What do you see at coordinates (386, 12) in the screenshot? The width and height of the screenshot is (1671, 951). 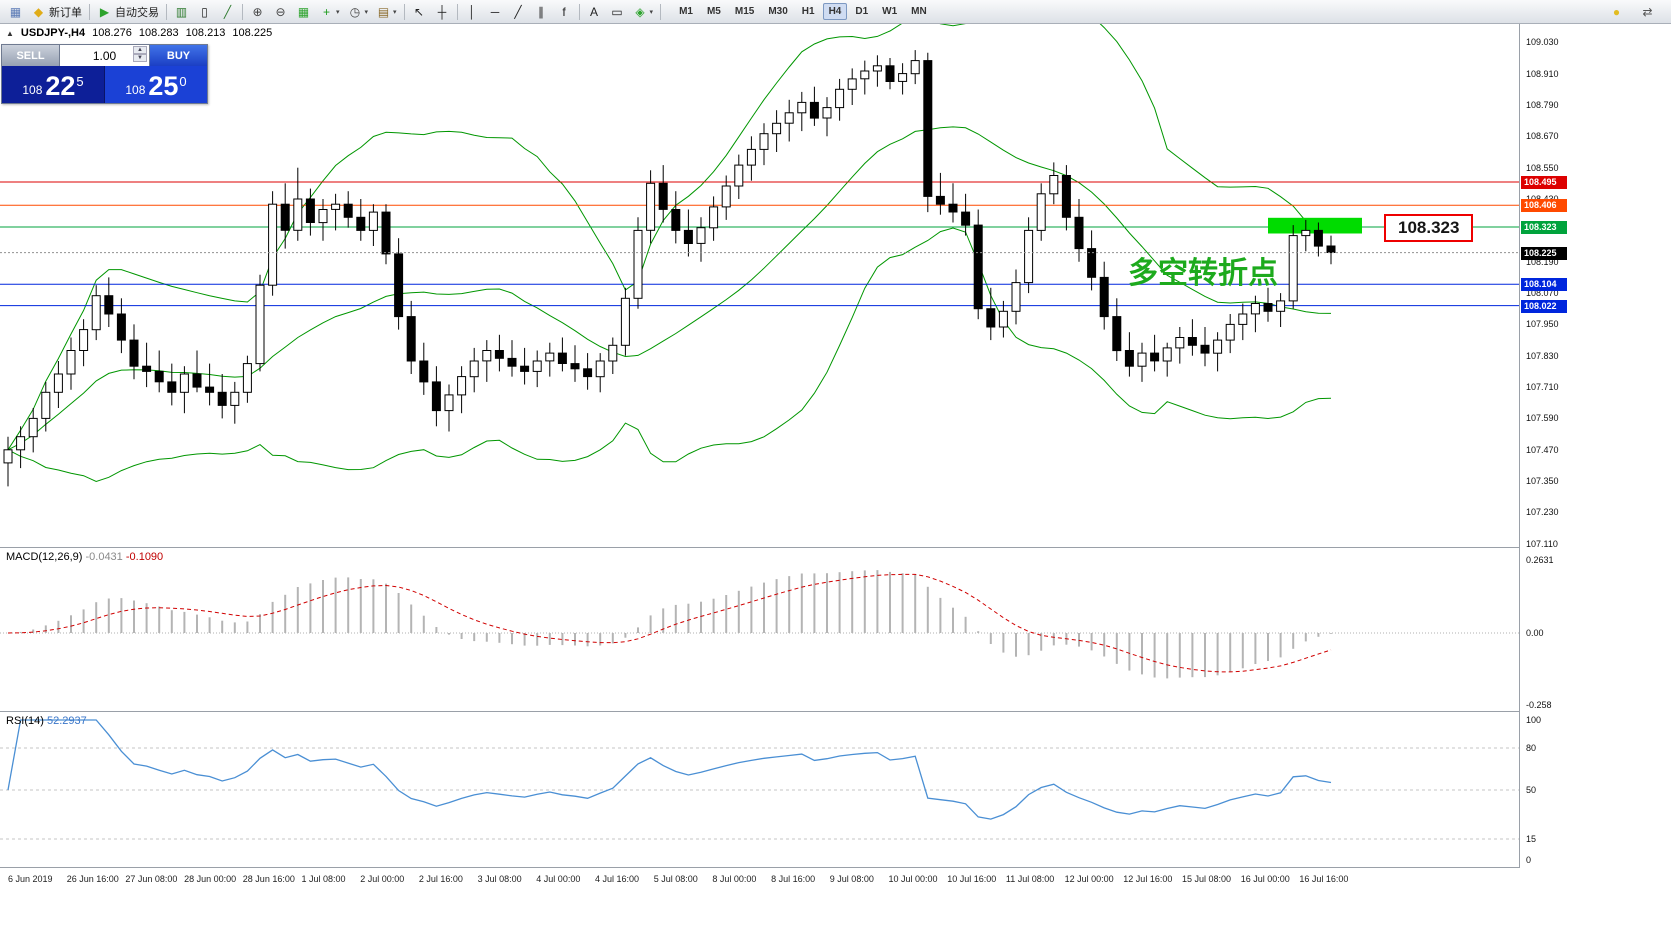 I see `toolbar-button-templates-icon: ▤ ▾` at bounding box center [386, 12].